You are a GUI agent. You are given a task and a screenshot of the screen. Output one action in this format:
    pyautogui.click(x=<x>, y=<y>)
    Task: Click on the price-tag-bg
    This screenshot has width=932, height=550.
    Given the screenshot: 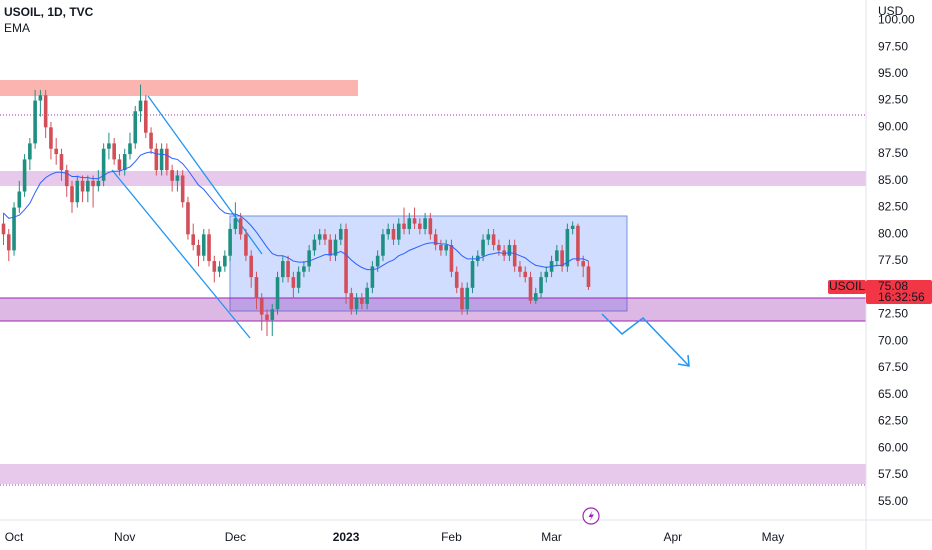 What is the action you would take?
    pyautogui.click(x=899, y=291)
    